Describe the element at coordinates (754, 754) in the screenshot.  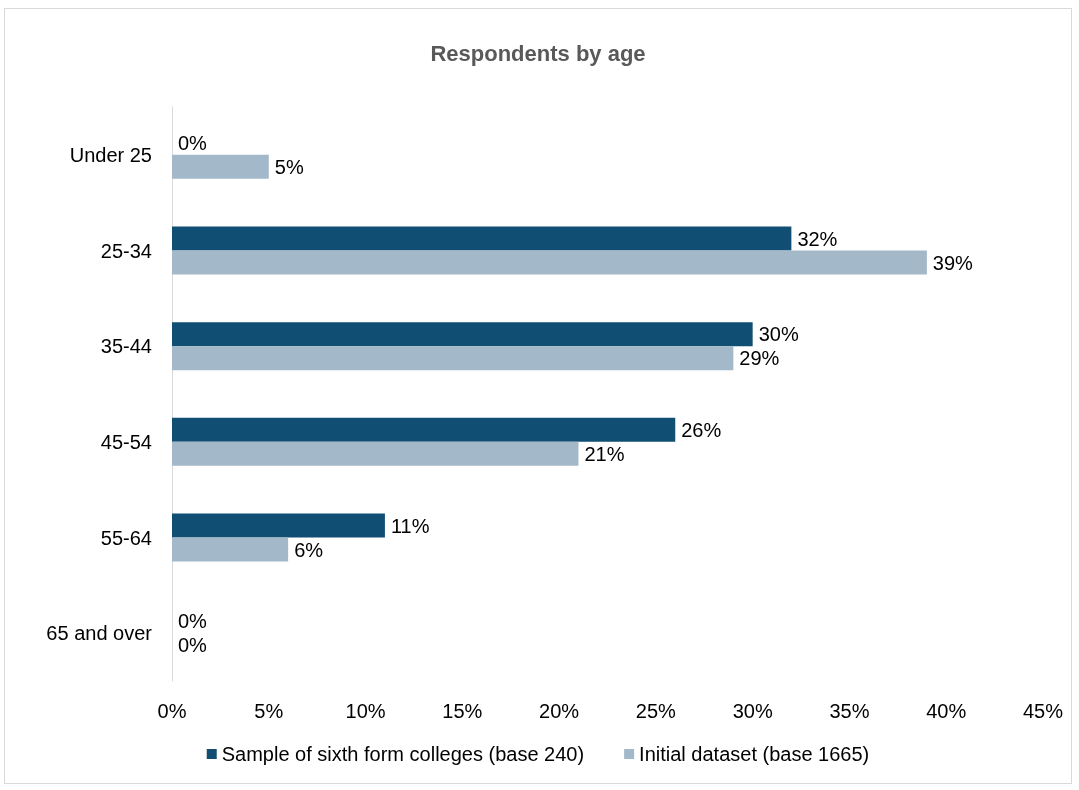
I see `legend-label: Initial dataset (base 1665)` at that location.